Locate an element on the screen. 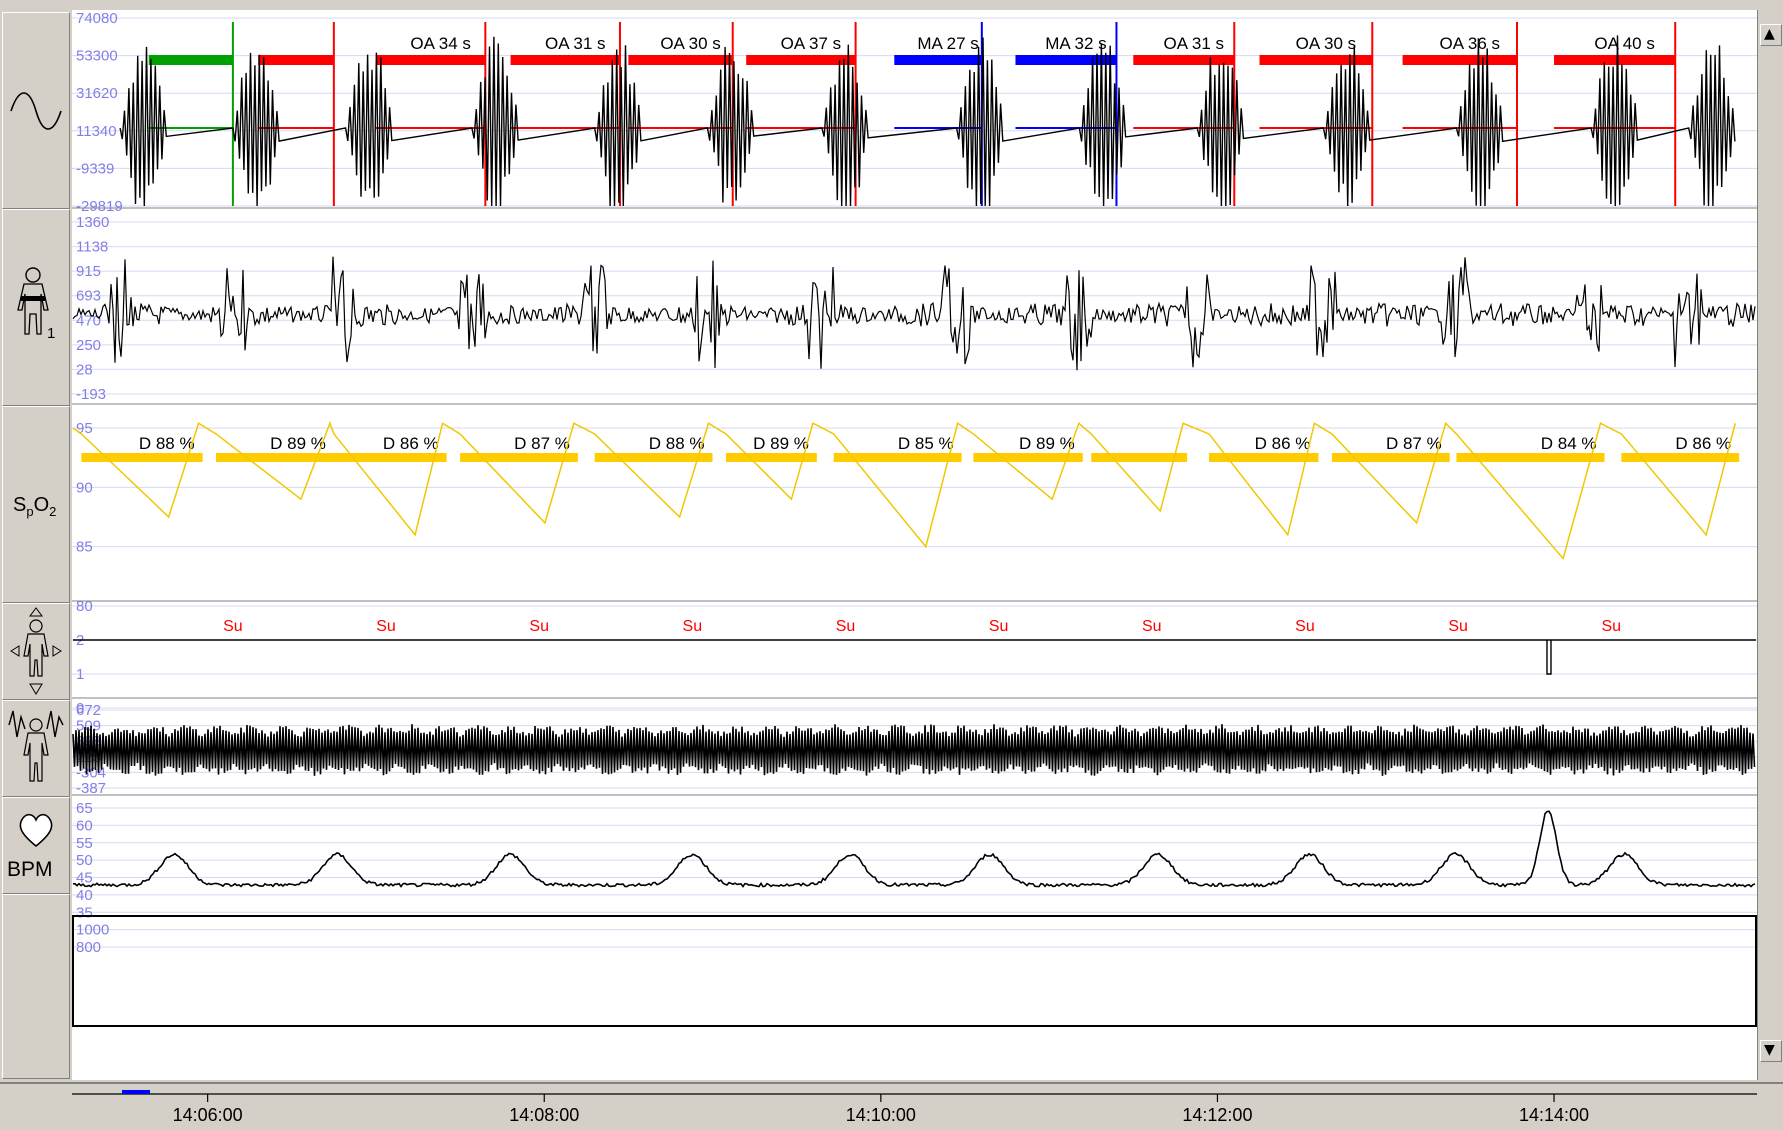 The width and height of the screenshot is (1783, 1130). hr-tick-label: 60 is located at coordinates (84, 825).